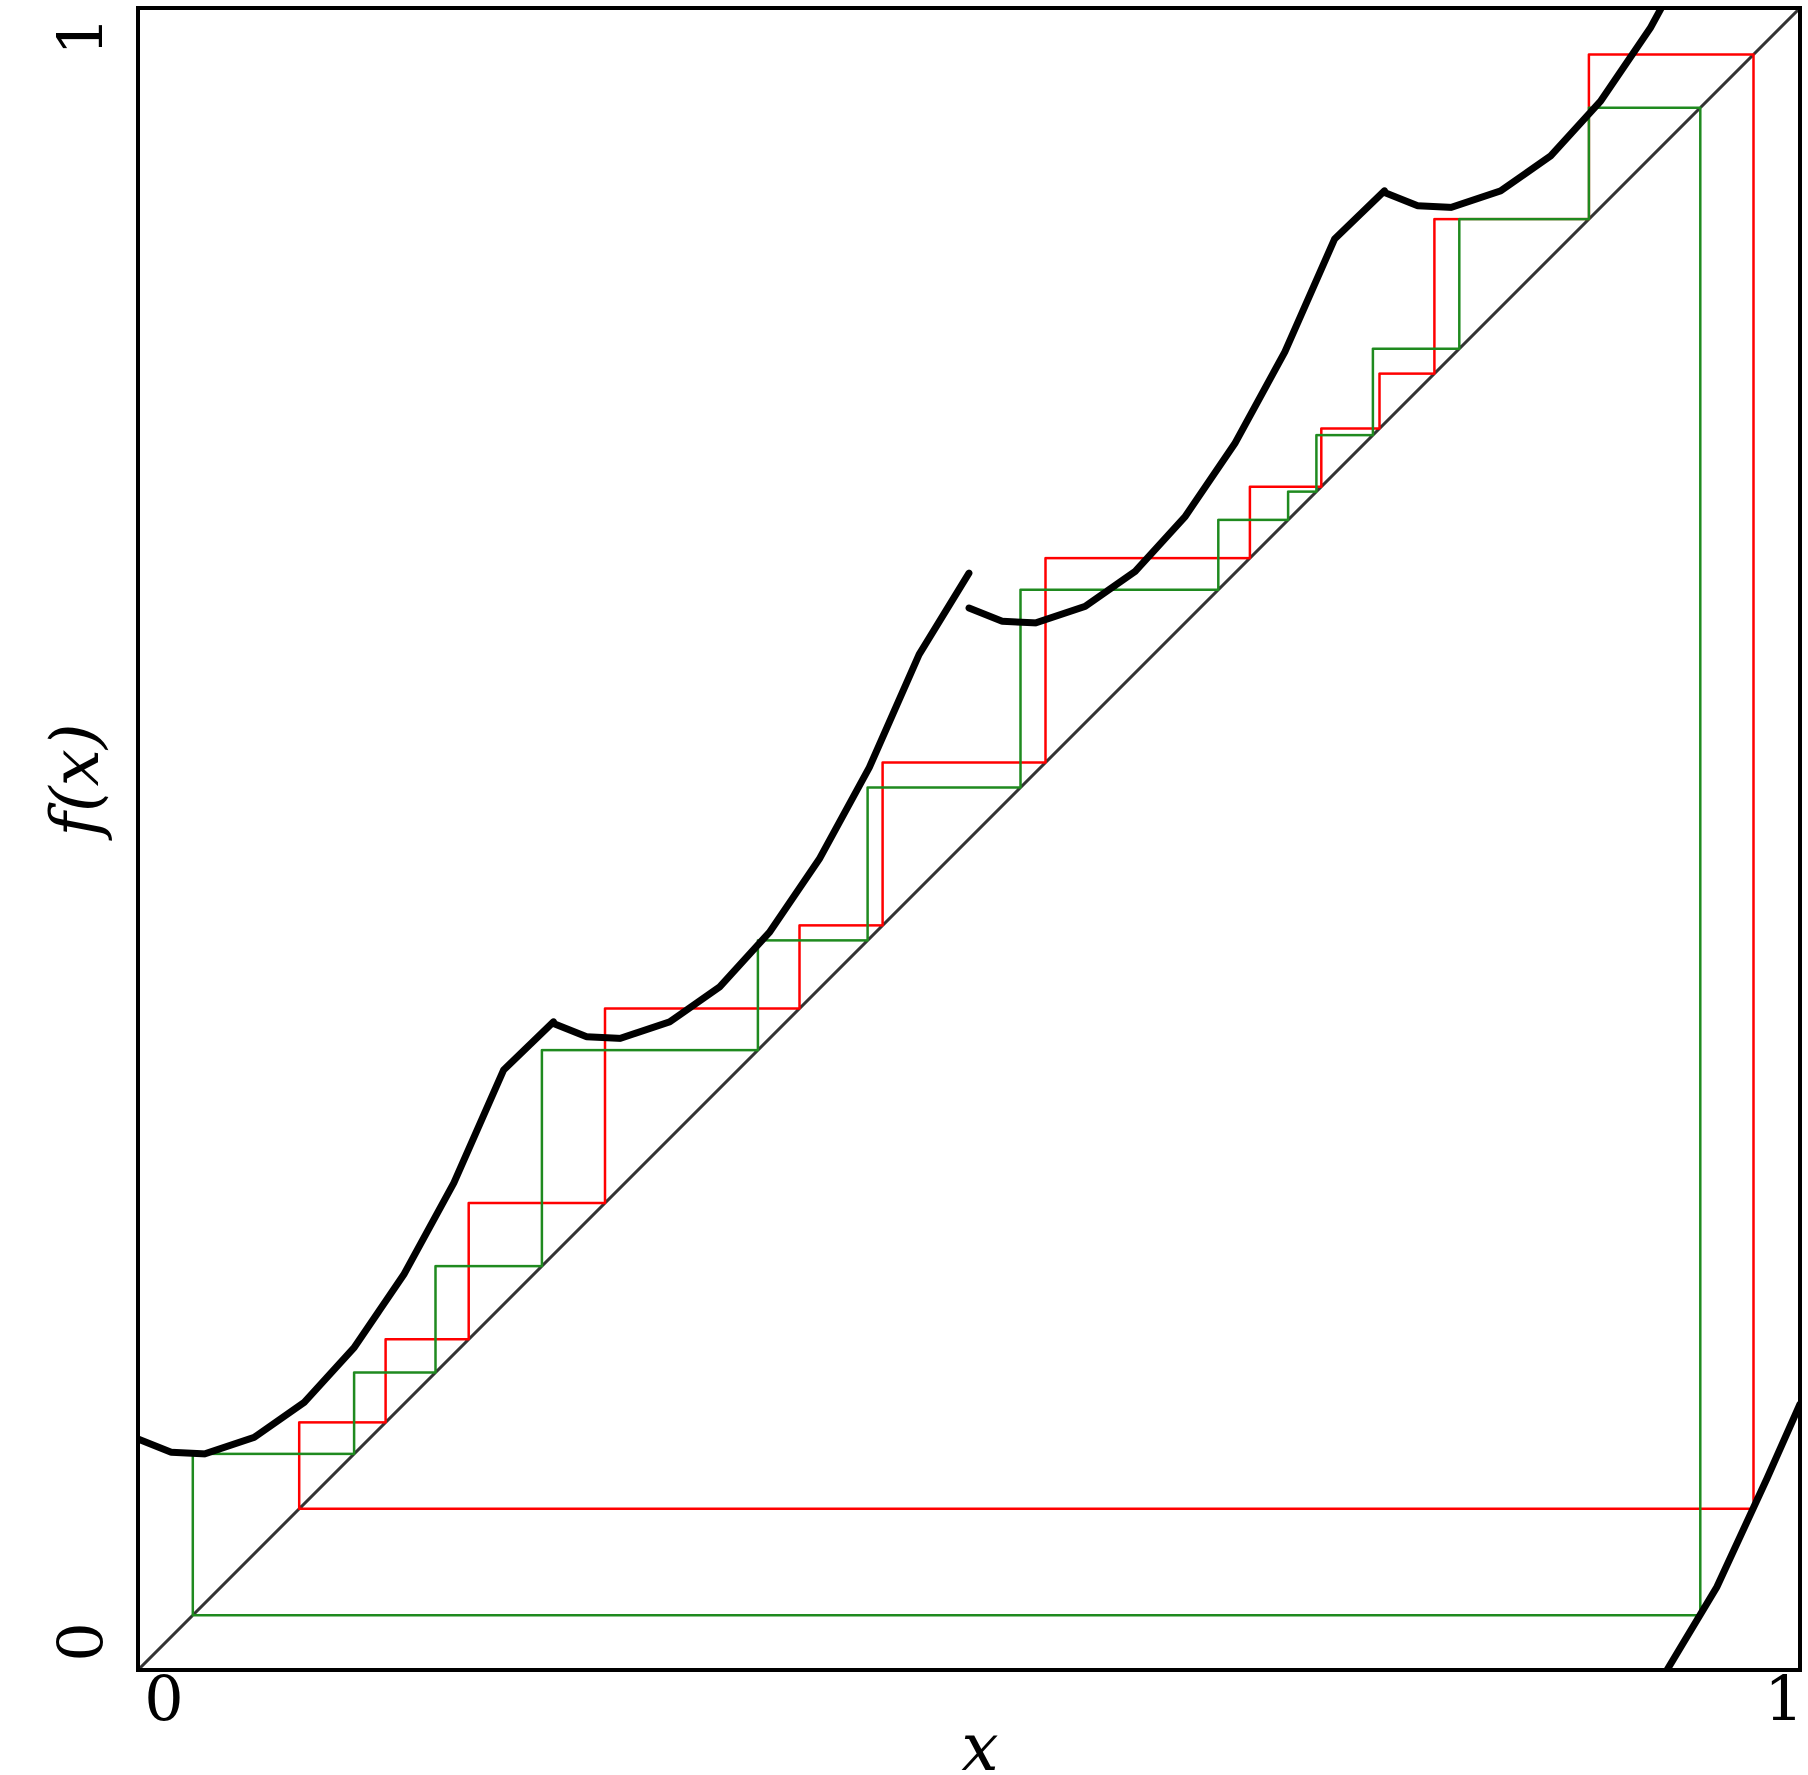 The width and height of the screenshot is (1808, 1775). I want to click on x-tick-label-1: 1, so click(1783, 1698).